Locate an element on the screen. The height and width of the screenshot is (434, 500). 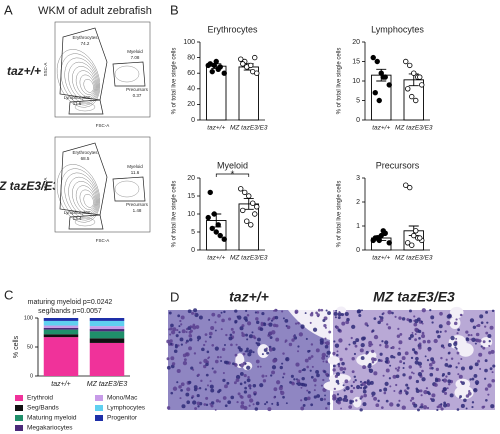
gate-value: 0.37 is located at coordinates (137, 95).